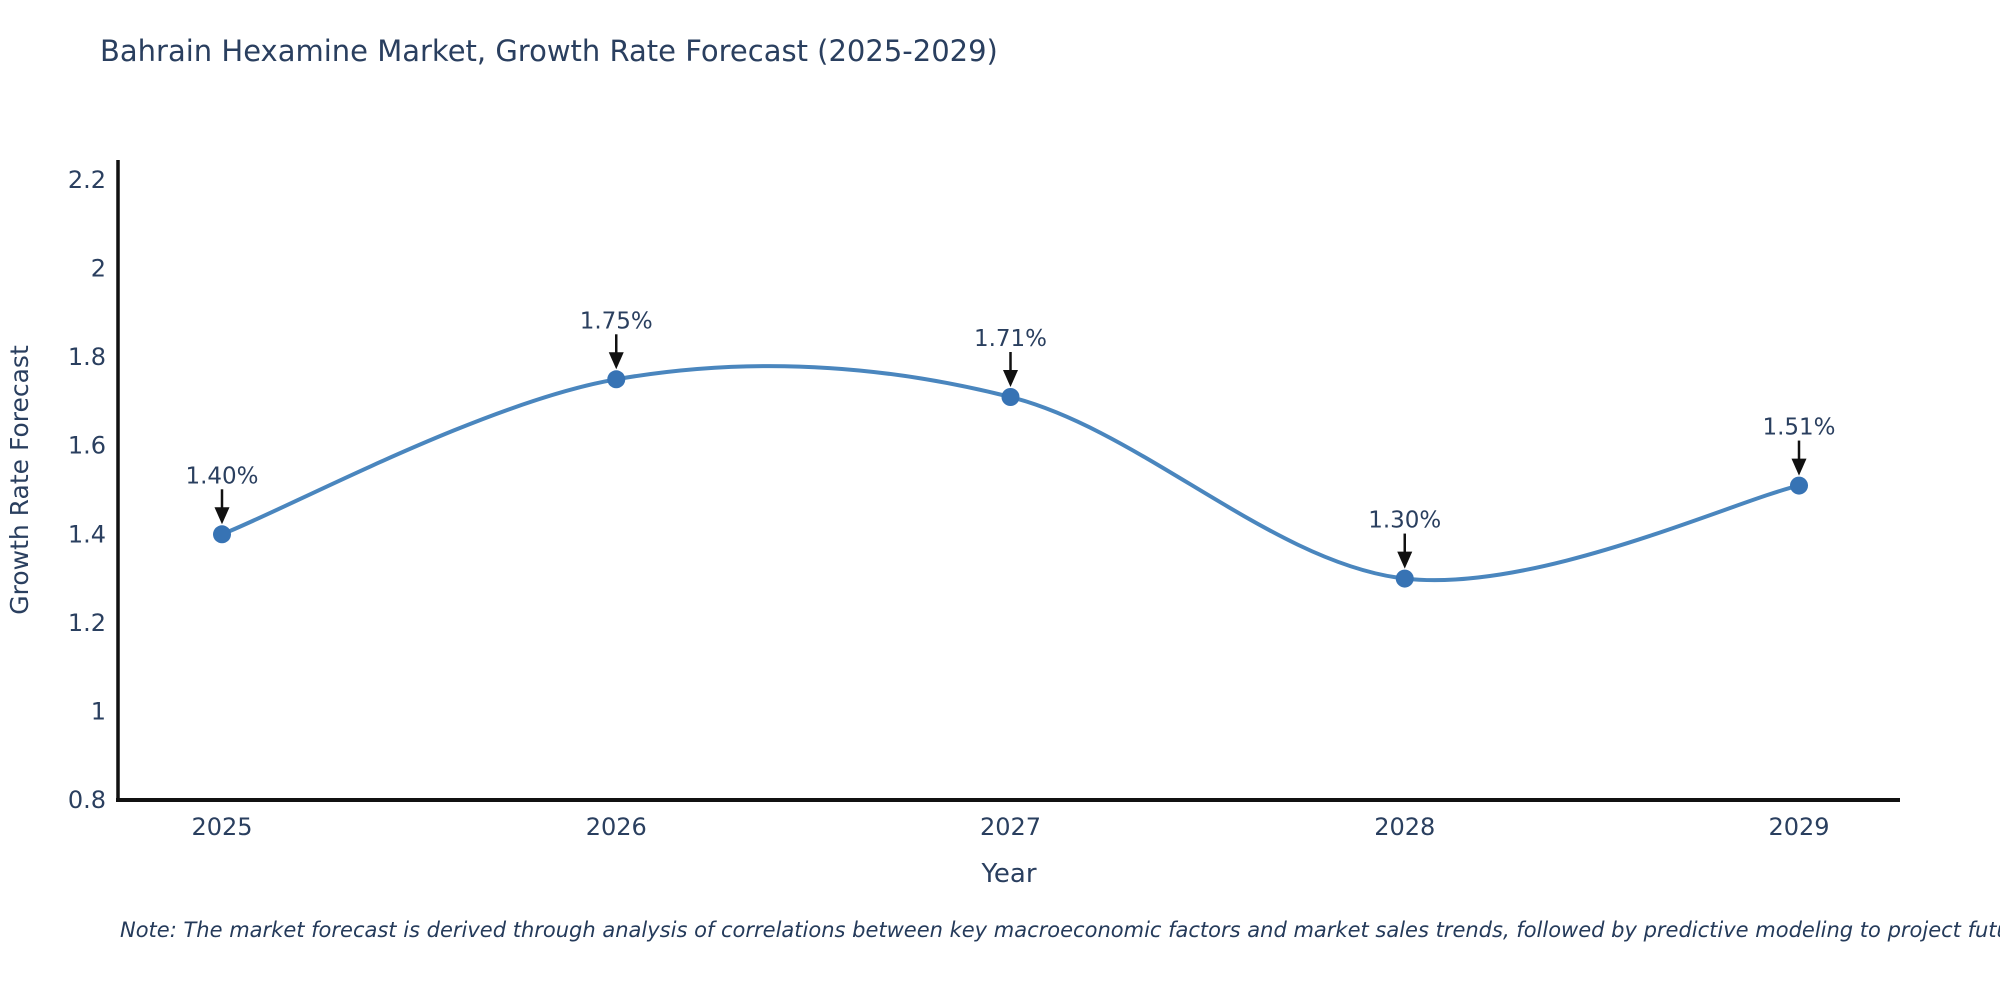 This screenshot has width=2000, height=1000. I want to click on y-tick-label: 1.8, so click(87, 357).